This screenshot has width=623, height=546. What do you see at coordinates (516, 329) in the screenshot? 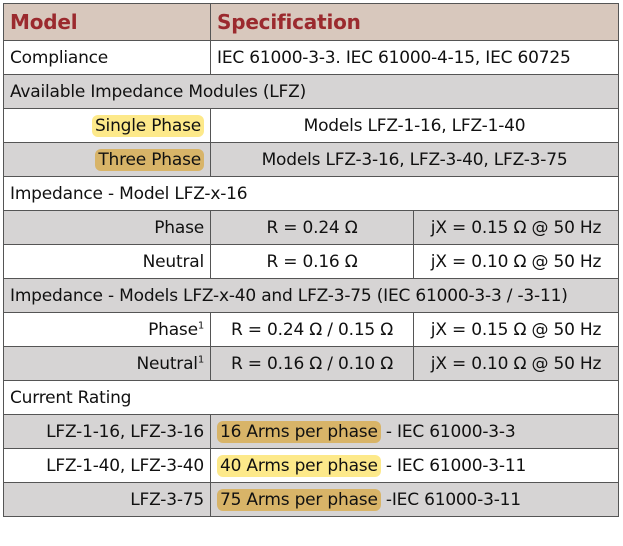
I see `impedance40-phase-jx: jX = 0.15 Ω @ 50 Hz` at bounding box center [516, 329].